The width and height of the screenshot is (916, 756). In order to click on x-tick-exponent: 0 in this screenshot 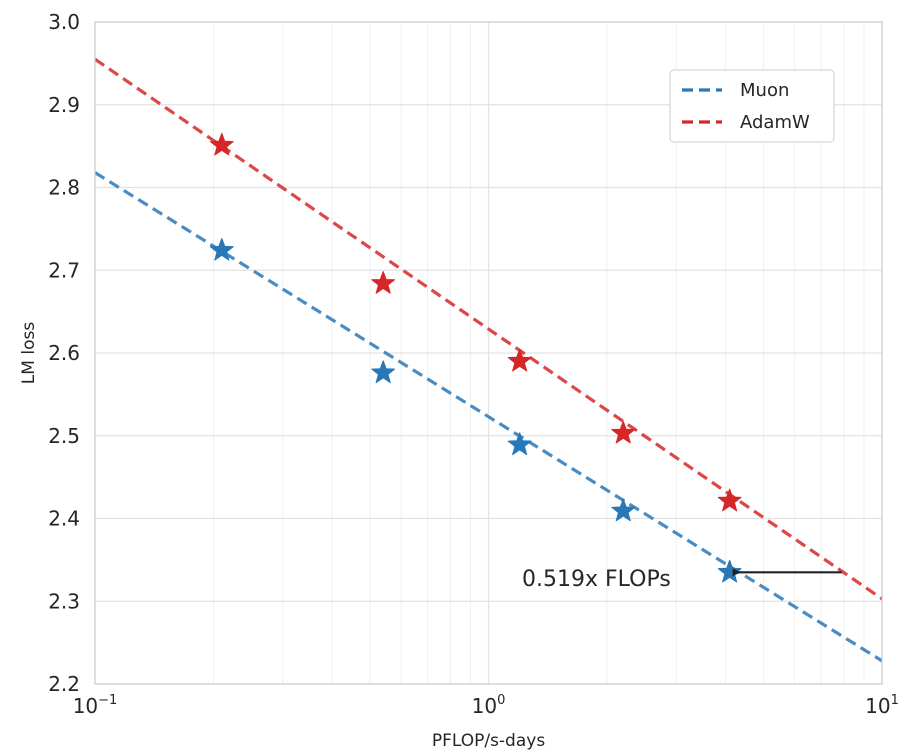, I will do `click(501, 700)`.